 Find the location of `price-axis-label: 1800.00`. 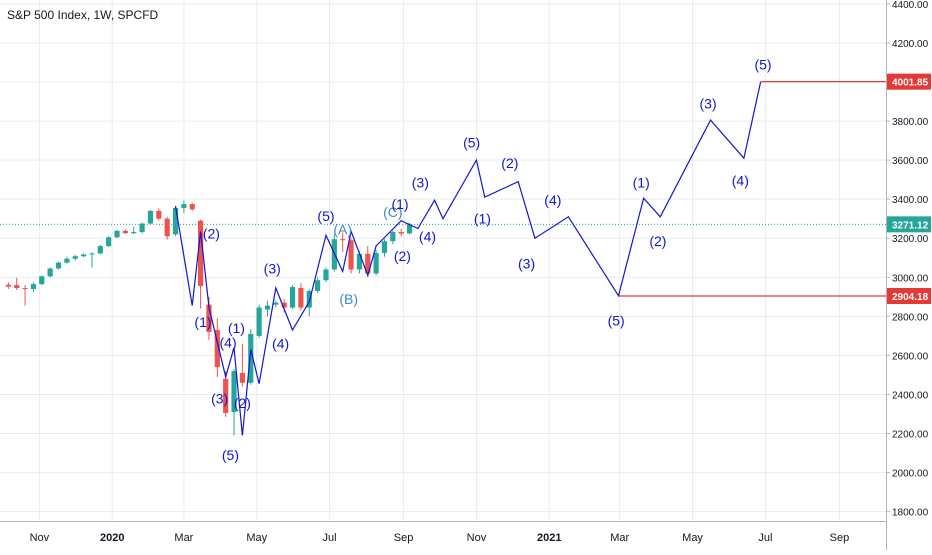

price-axis-label: 1800.00 is located at coordinates (910, 513).